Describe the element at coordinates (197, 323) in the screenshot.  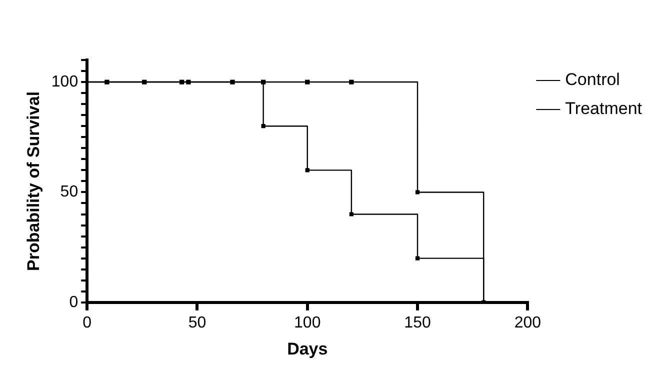
I see `x-tick-label: 50` at that location.